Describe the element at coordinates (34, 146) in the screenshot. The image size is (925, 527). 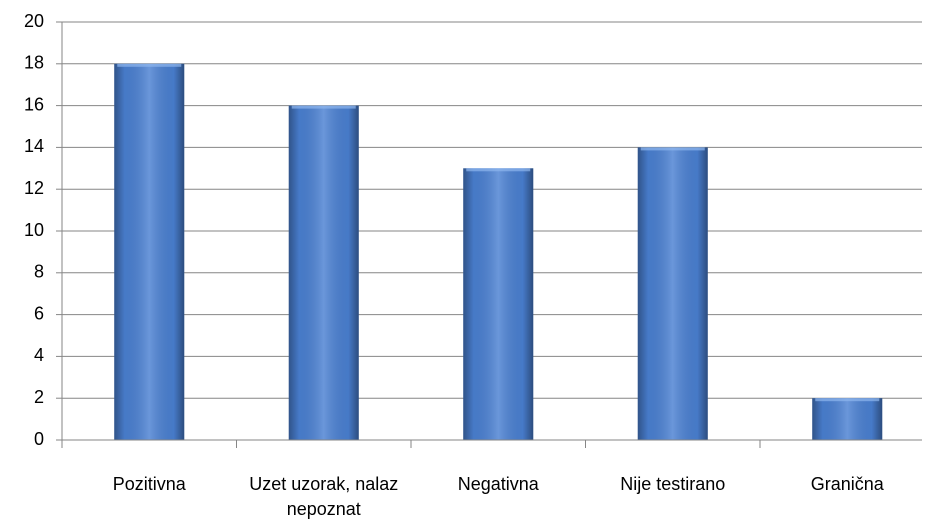
I see `y-tick-label: 14` at that location.